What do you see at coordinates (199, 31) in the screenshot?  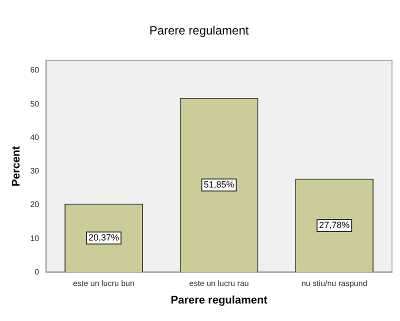 I see `chart-title: Parere regulament` at bounding box center [199, 31].